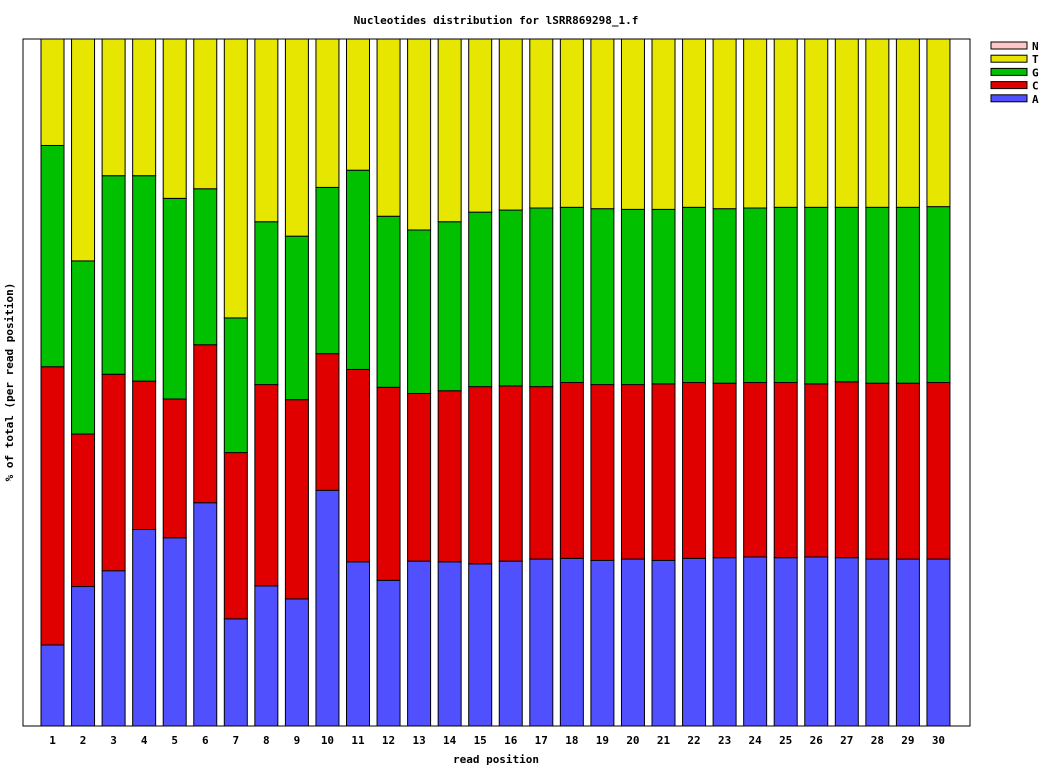 This screenshot has height=768, width=1048. Describe the element at coordinates (450, 740) in the screenshot. I see `x-tick-label: 14` at that location.